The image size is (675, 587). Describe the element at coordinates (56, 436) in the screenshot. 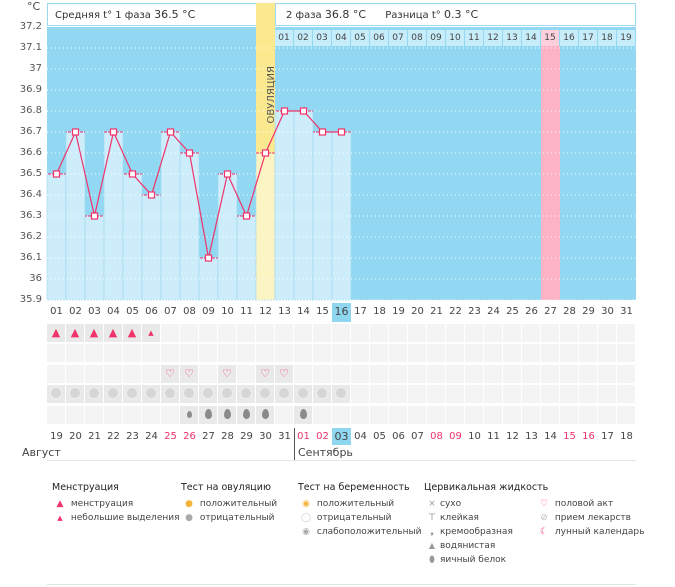

I see `calendar-date-label: 19` at that location.